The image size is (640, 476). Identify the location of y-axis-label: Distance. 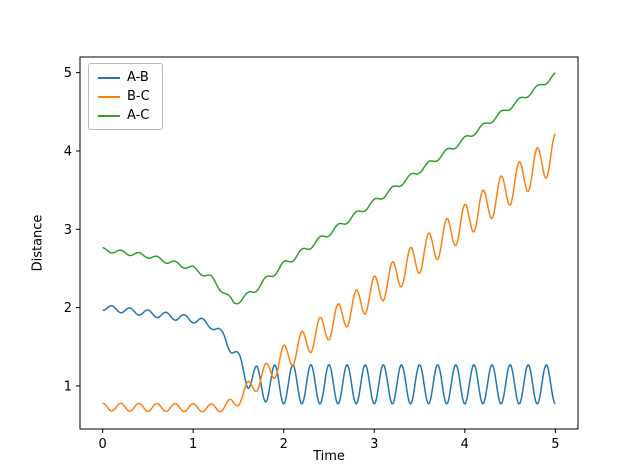
(38, 243).